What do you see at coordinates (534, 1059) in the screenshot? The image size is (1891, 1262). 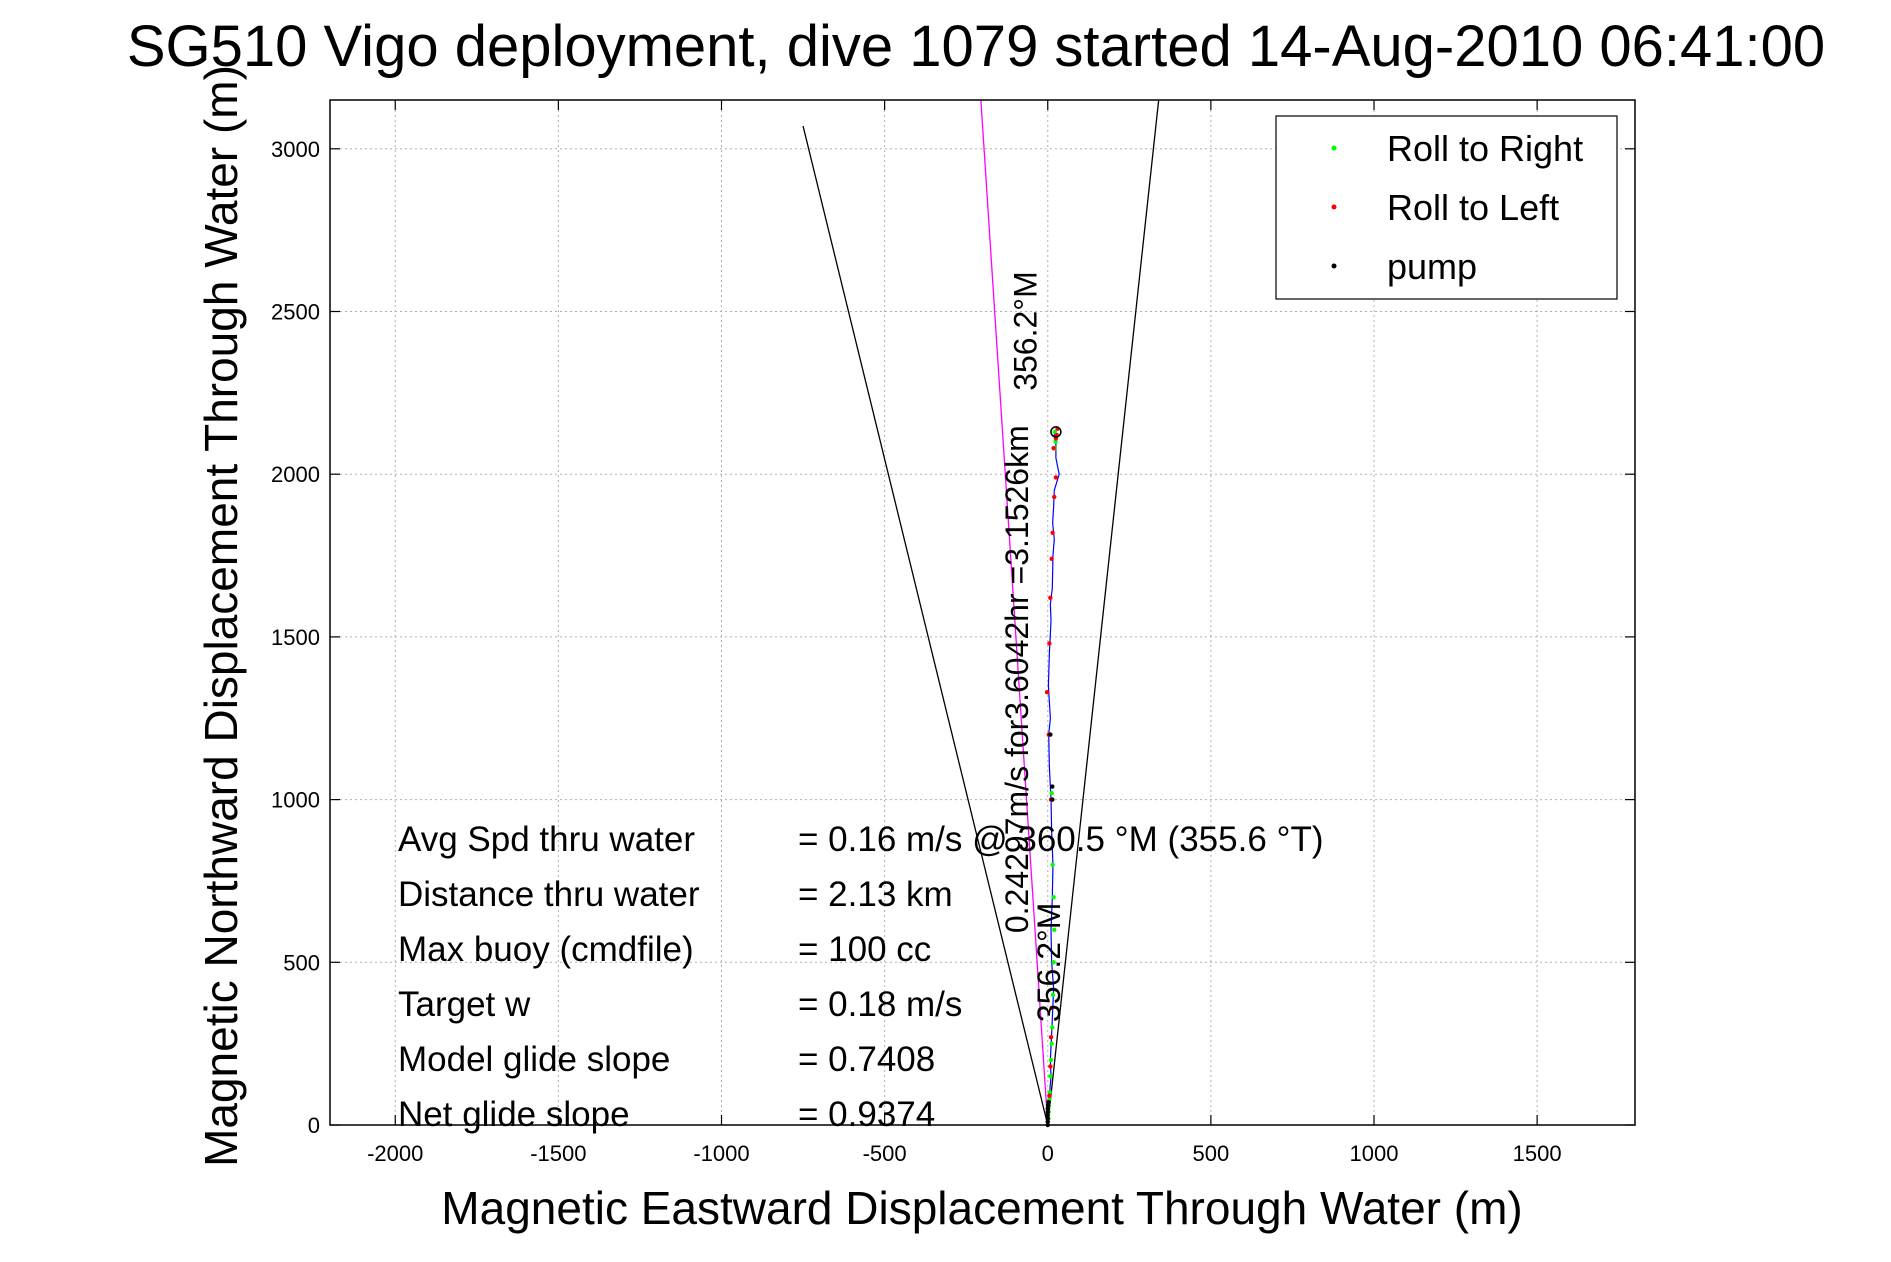 I see `summary-label: Model glide slope` at bounding box center [534, 1059].